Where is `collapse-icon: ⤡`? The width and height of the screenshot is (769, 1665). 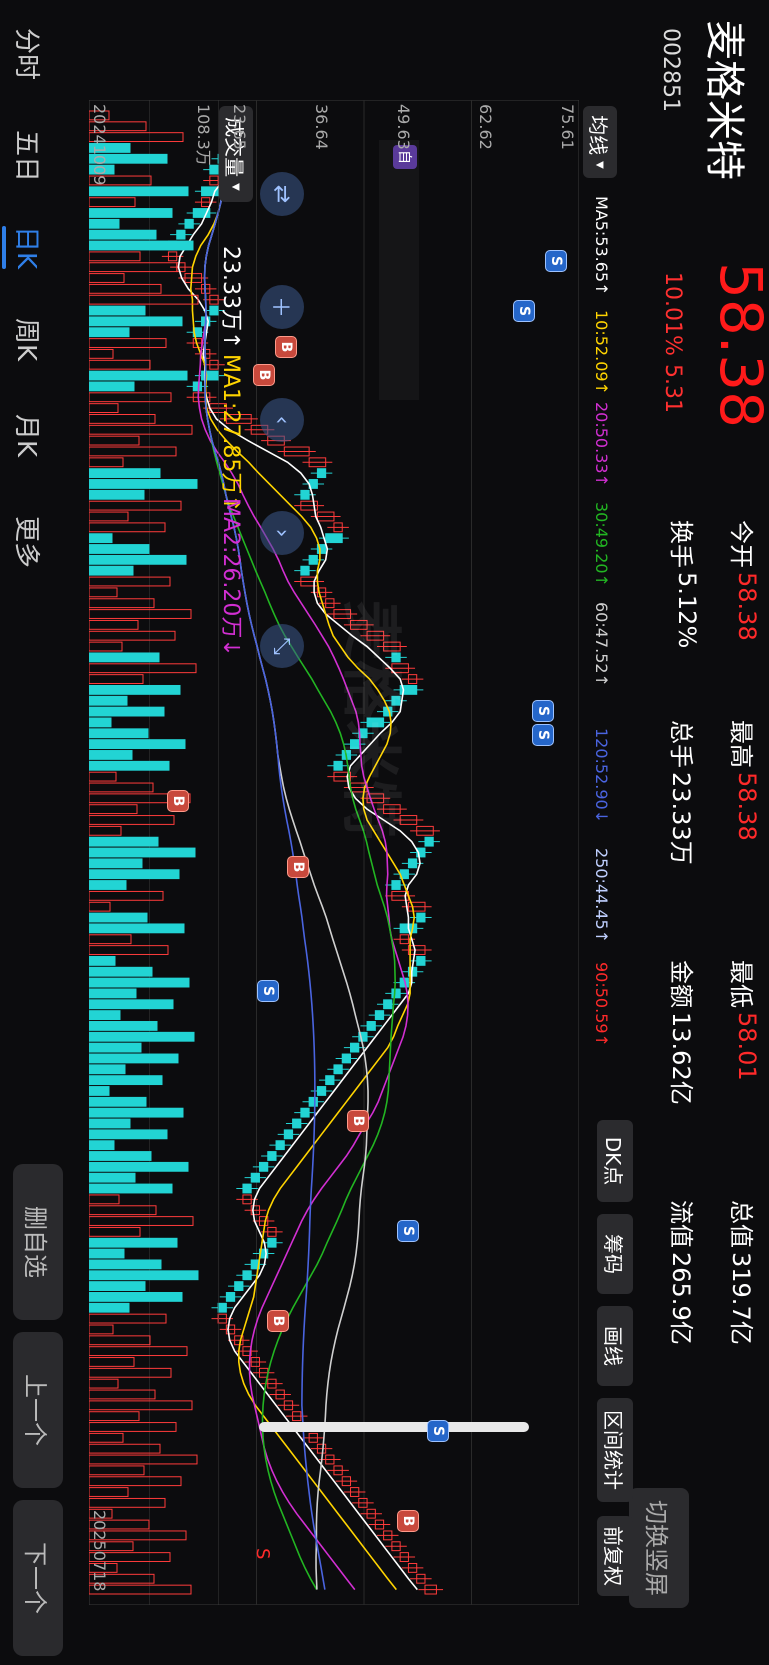 collapse-icon: ⤡ is located at coordinates (282, 646).